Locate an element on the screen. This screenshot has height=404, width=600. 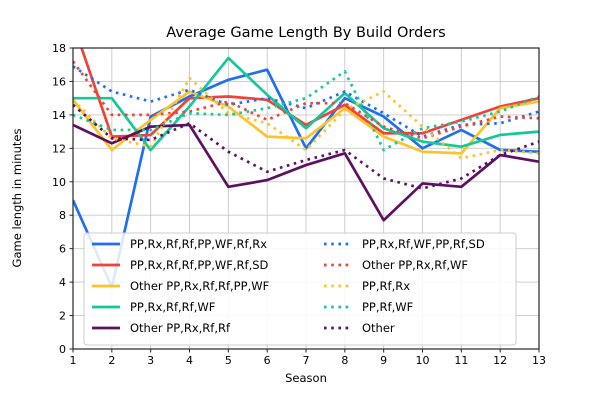
x-tick-label: 12 is located at coordinates (500, 360).